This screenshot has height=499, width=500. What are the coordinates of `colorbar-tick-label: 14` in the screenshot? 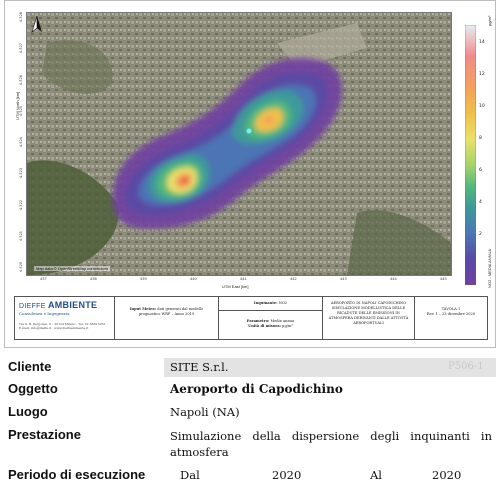 It's located at (482, 42).